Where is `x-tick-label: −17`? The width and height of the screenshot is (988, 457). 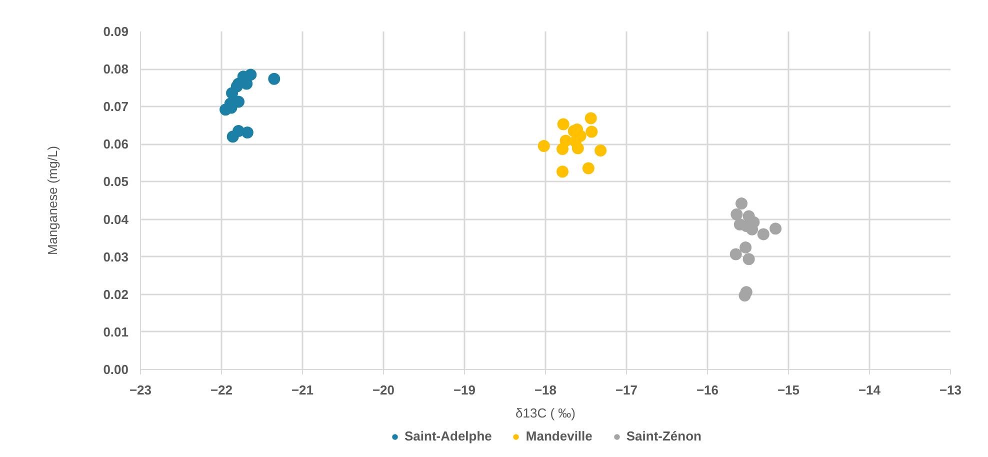 x-tick-label: −17 is located at coordinates (626, 390).